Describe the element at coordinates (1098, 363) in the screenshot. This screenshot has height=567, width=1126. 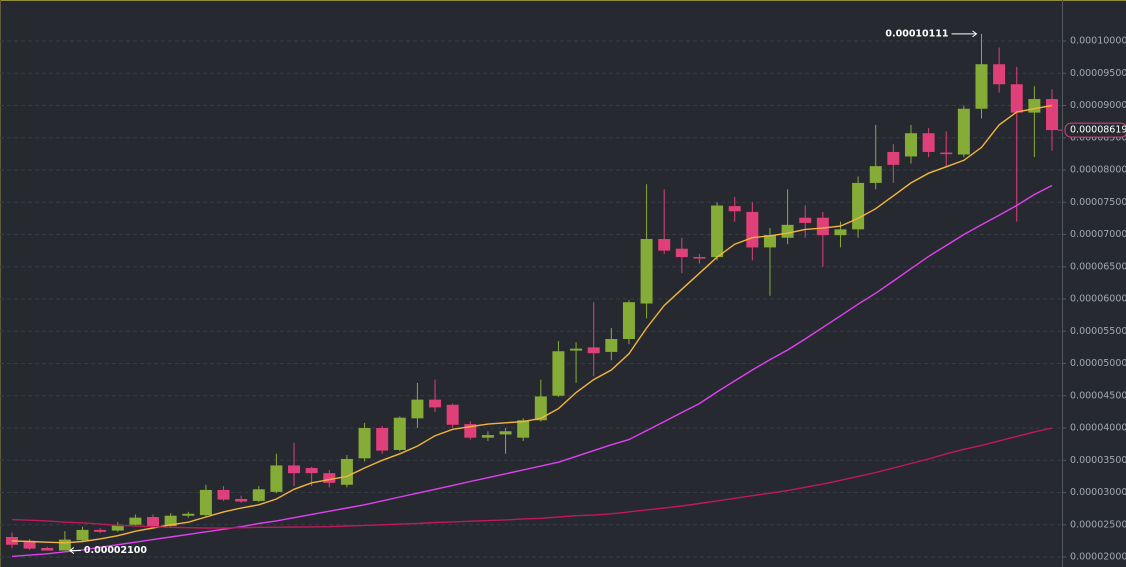
I see `y-tick-label: 0.00005000` at that location.